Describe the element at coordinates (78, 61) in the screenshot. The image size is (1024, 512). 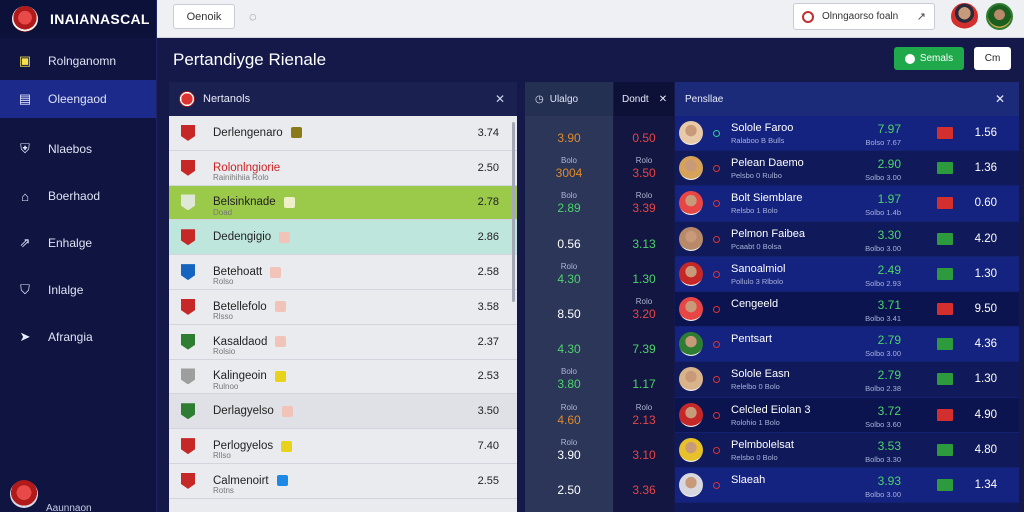
I see `sidebar-item-0: ▣ Rolnganomn` at that location.